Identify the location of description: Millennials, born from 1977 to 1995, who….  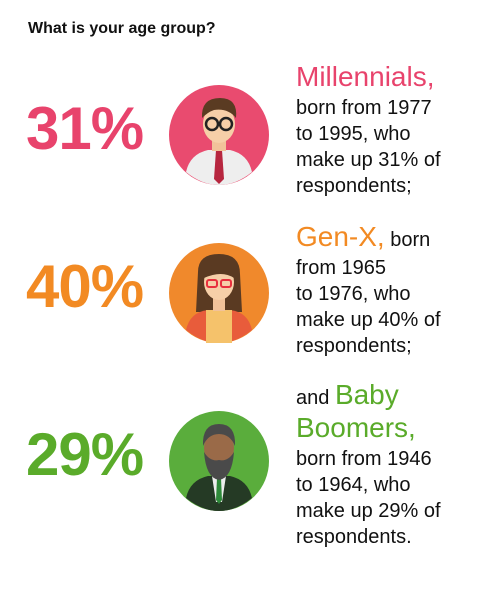
(386, 130).